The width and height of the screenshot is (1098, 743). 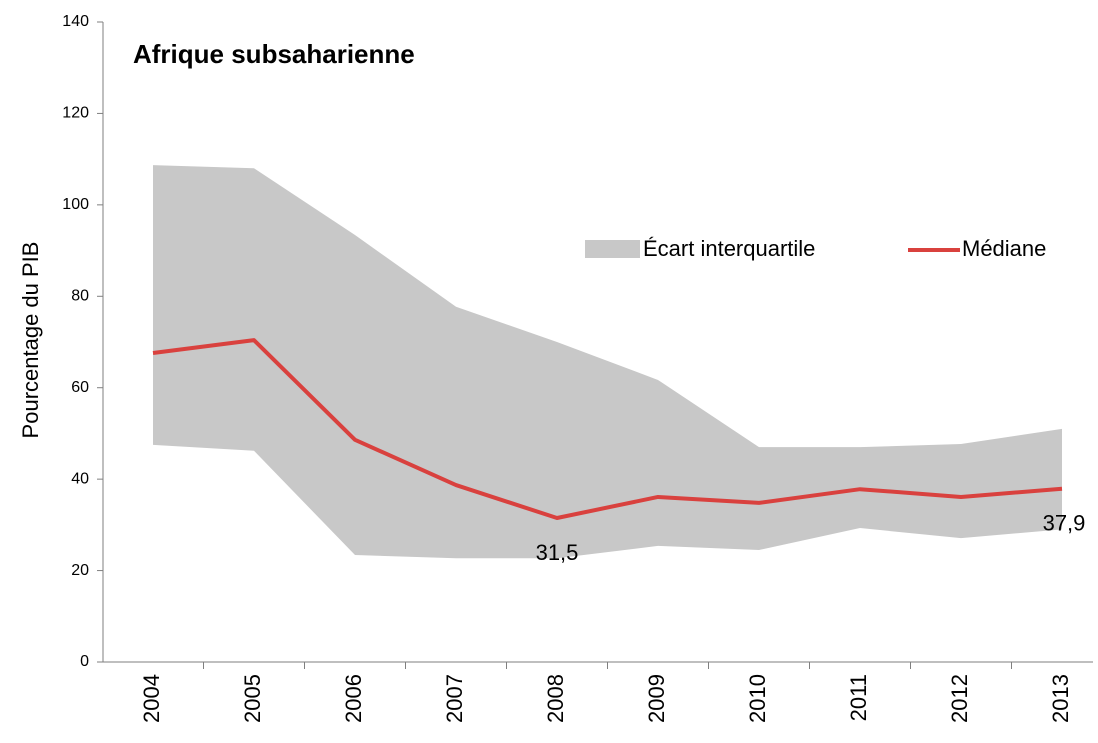 What do you see at coordinates (84, 661) in the screenshot?
I see `y-tick-label: 0` at bounding box center [84, 661].